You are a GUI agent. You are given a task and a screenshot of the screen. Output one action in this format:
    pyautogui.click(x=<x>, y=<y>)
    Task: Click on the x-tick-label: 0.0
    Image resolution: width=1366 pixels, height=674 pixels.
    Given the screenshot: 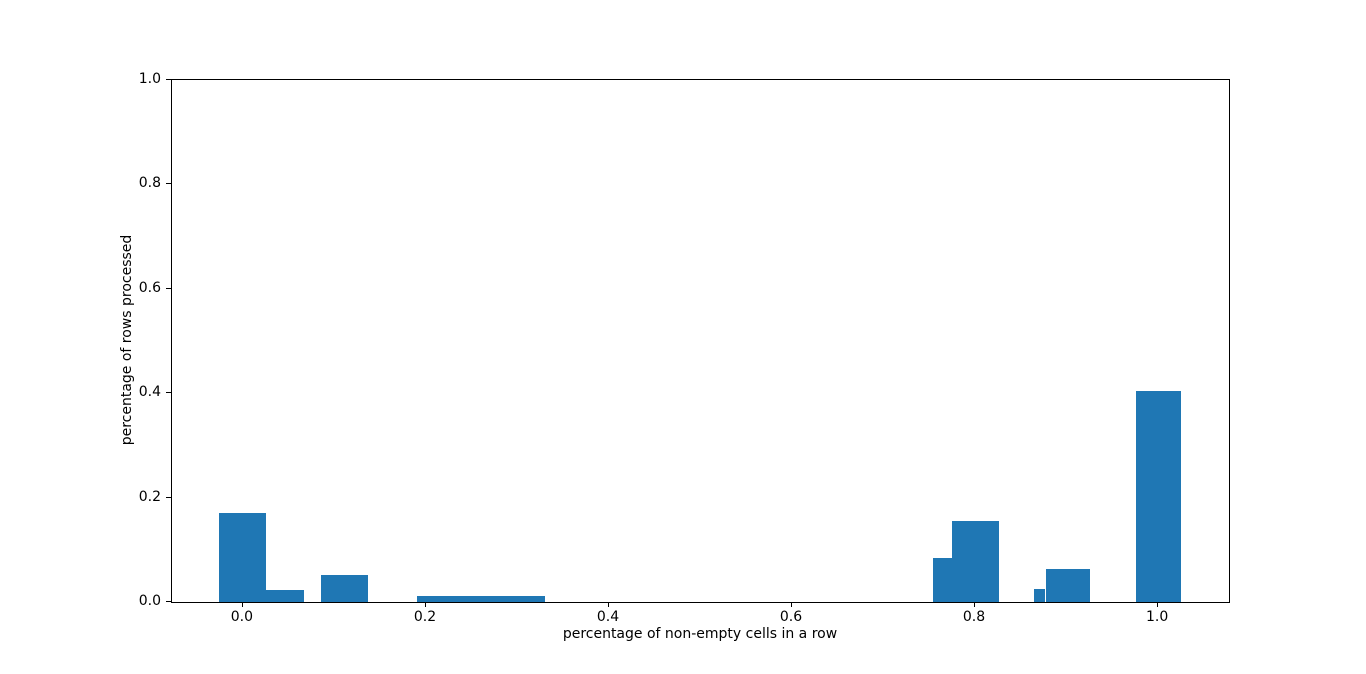 What is the action you would take?
    pyautogui.click(x=242, y=617)
    